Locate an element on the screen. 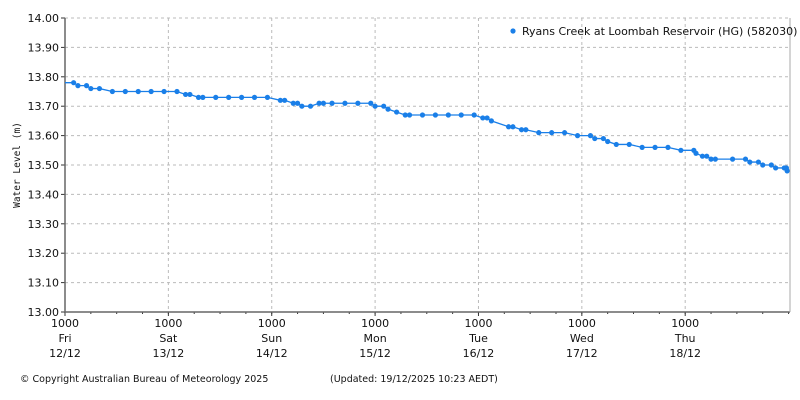  y-tick-label: 13.00 is located at coordinates (44, 312).